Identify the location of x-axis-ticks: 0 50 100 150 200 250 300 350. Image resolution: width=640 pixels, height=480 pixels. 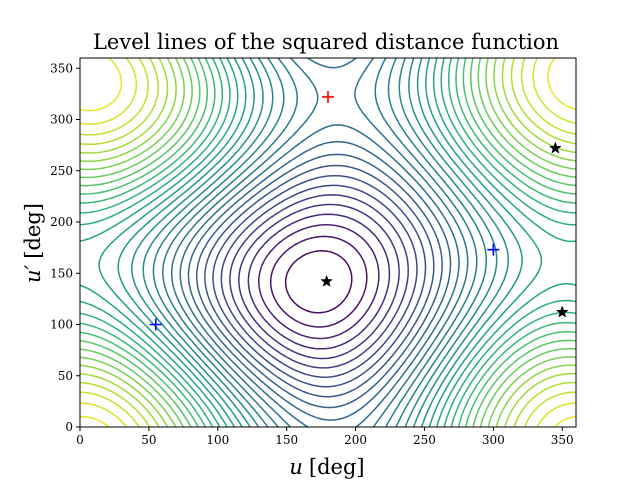
(325, 437).